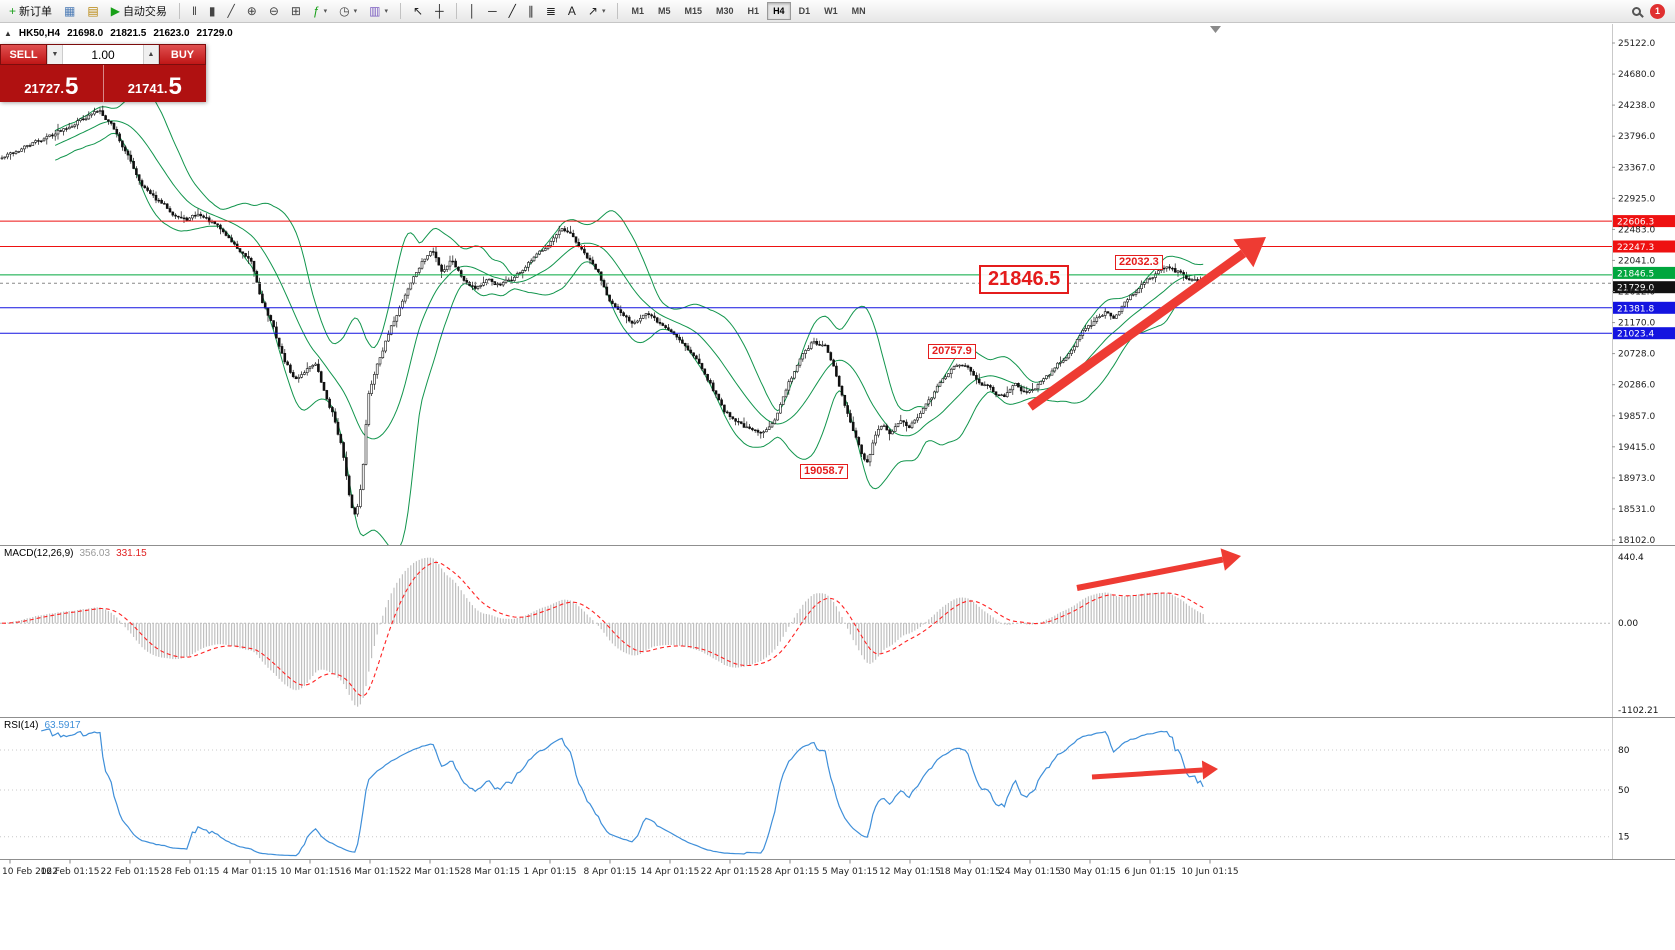 The width and height of the screenshot is (1675, 950). I want to click on candle-chart-button: ▮, so click(212, 11).